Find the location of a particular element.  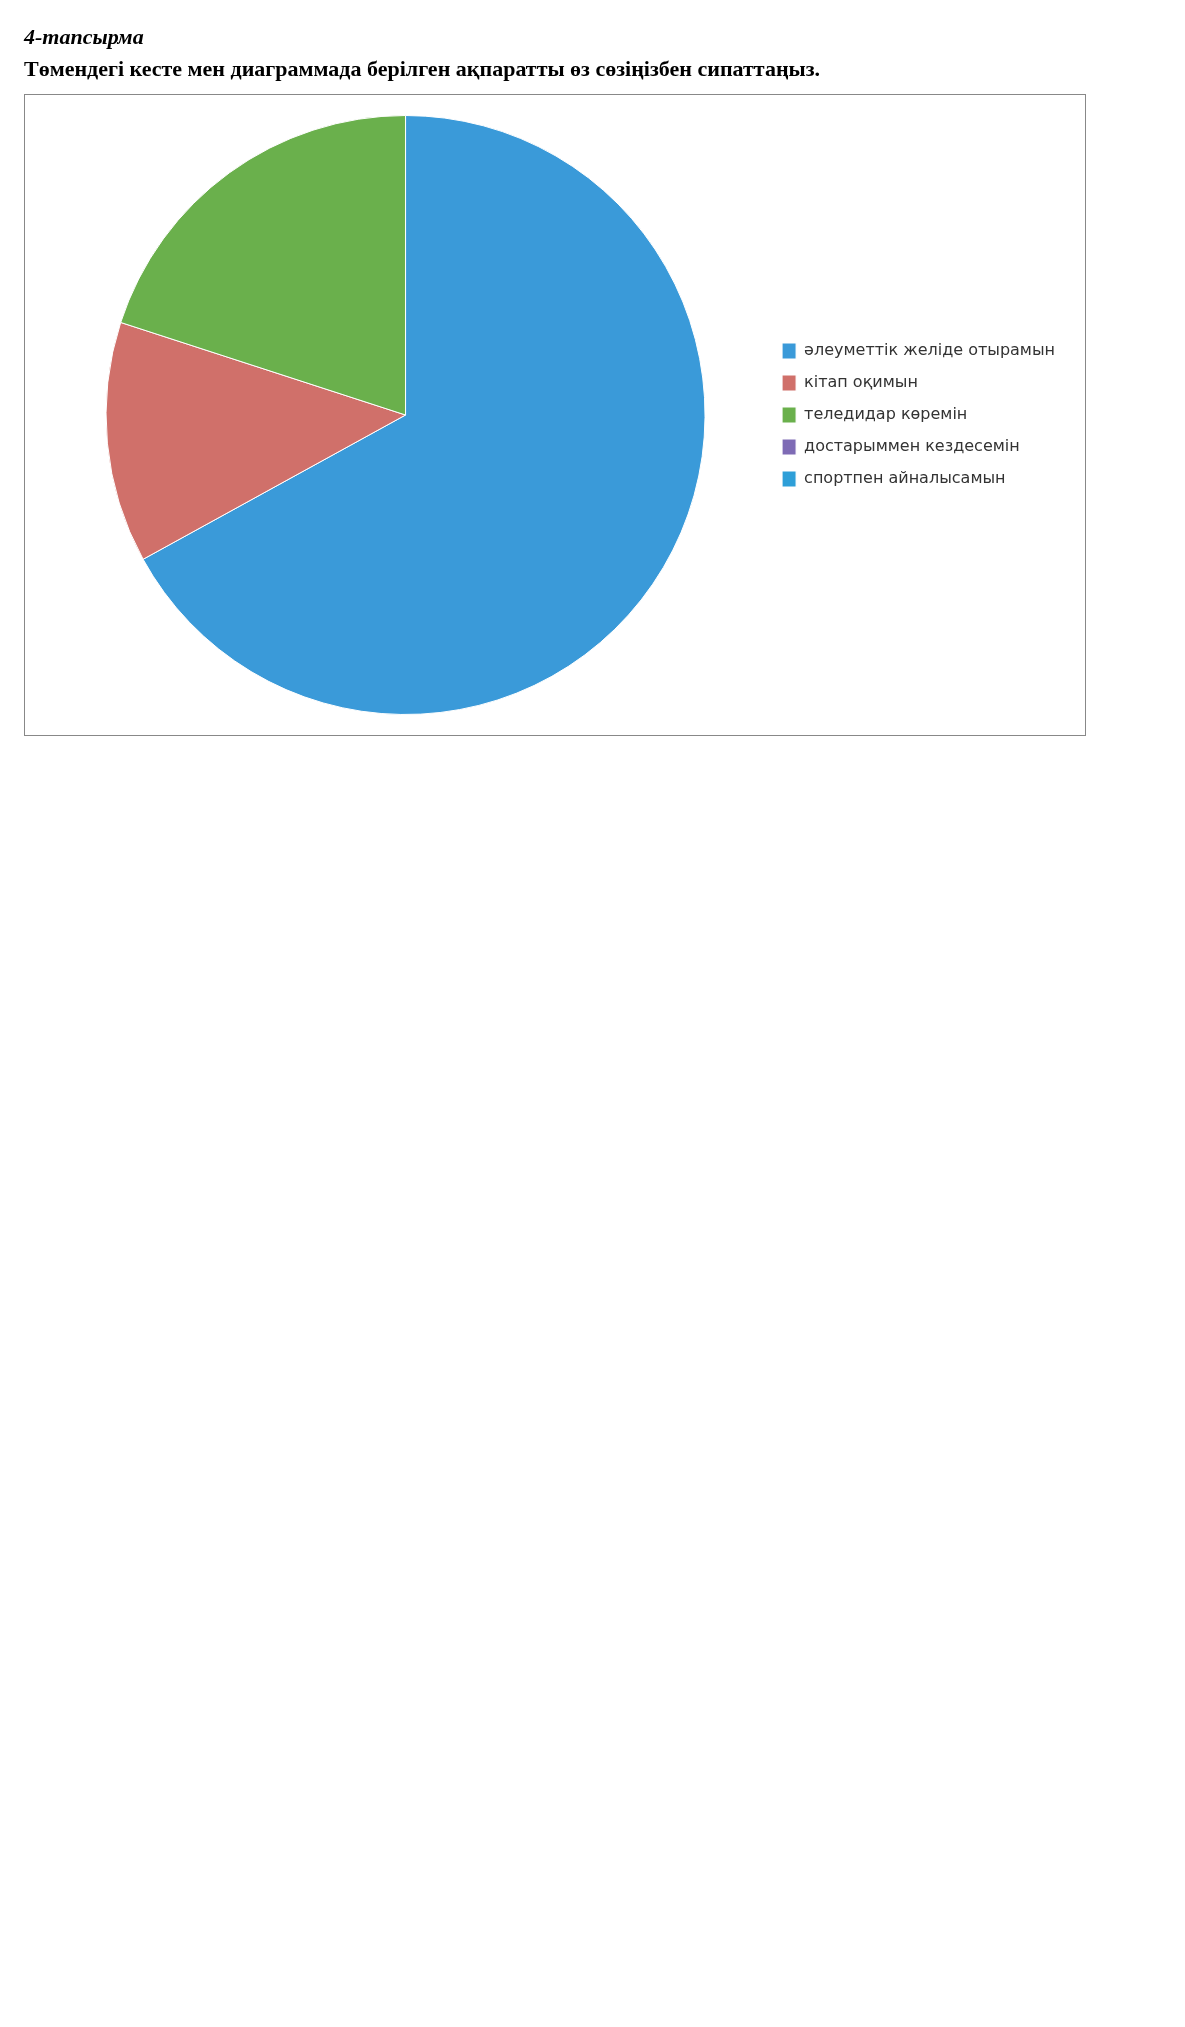

legend-label: кітап оқимын is located at coordinates (861, 382).